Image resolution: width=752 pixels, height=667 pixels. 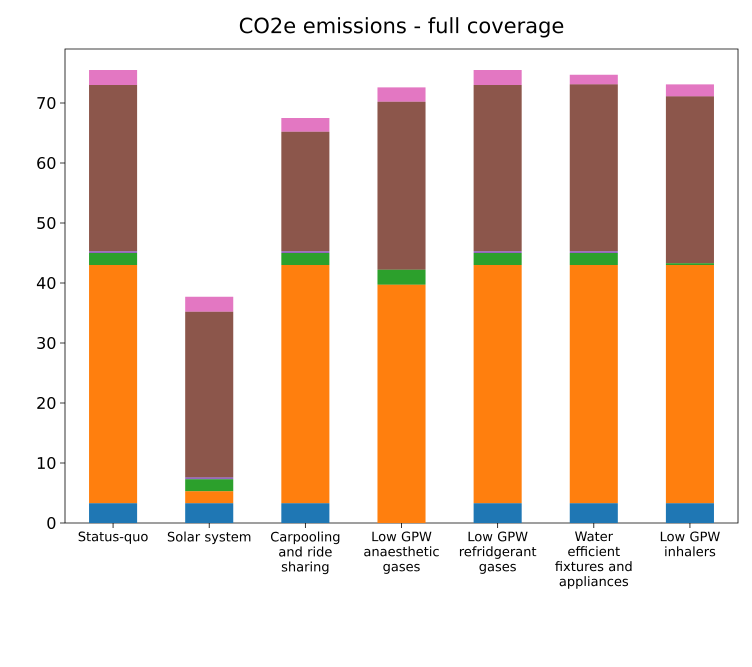 What do you see at coordinates (46, 343) in the screenshot?
I see `y-tick-label: 30` at bounding box center [46, 343].